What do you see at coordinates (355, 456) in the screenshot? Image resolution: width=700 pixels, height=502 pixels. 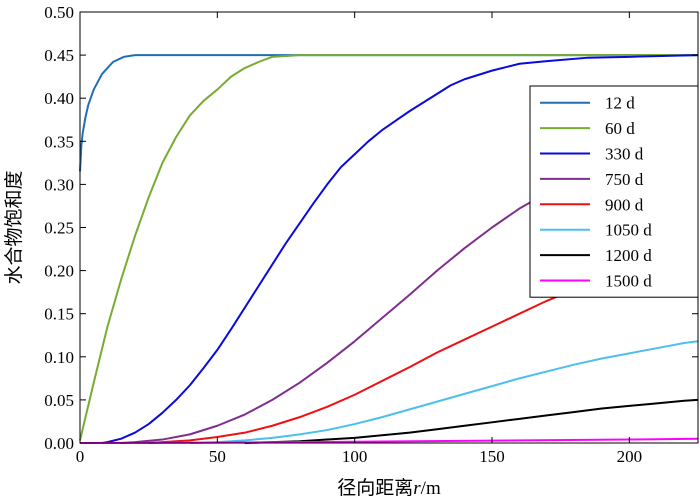 I see `x-tick-label: 100` at bounding box center [355, 456].